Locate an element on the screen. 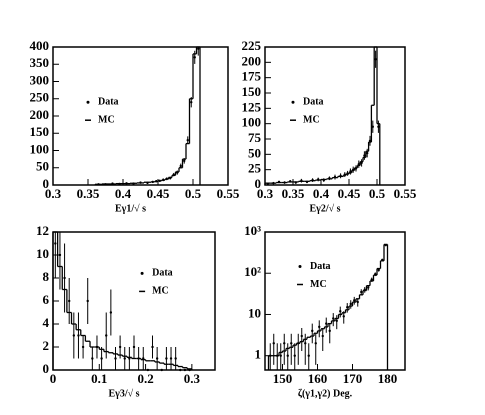 The height and width of the screenshot is (415, 485). y-tick-label: 2 is located at coordinates (46, 345).